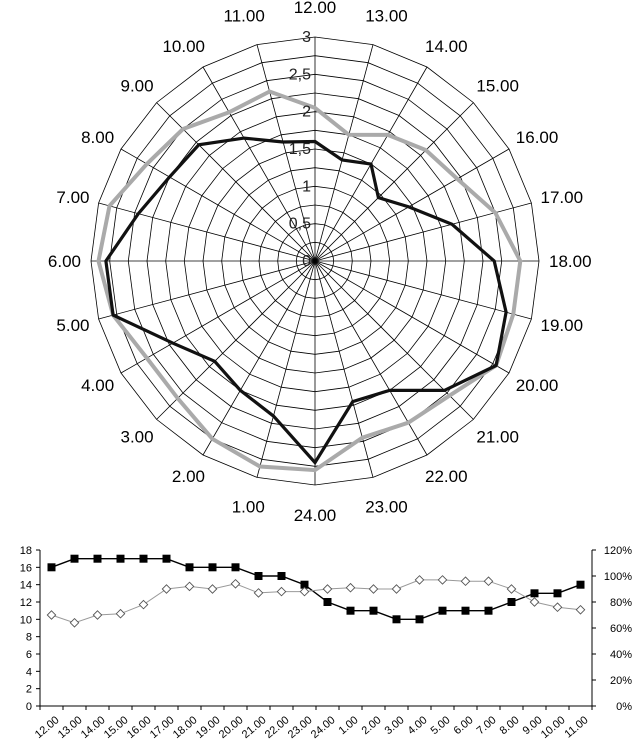 The height and width of the screenshot is (749, 642). Describe the element at coordinates (300, 149) in the screenshot. I see `radar-tick-label: 1,5` at that location.